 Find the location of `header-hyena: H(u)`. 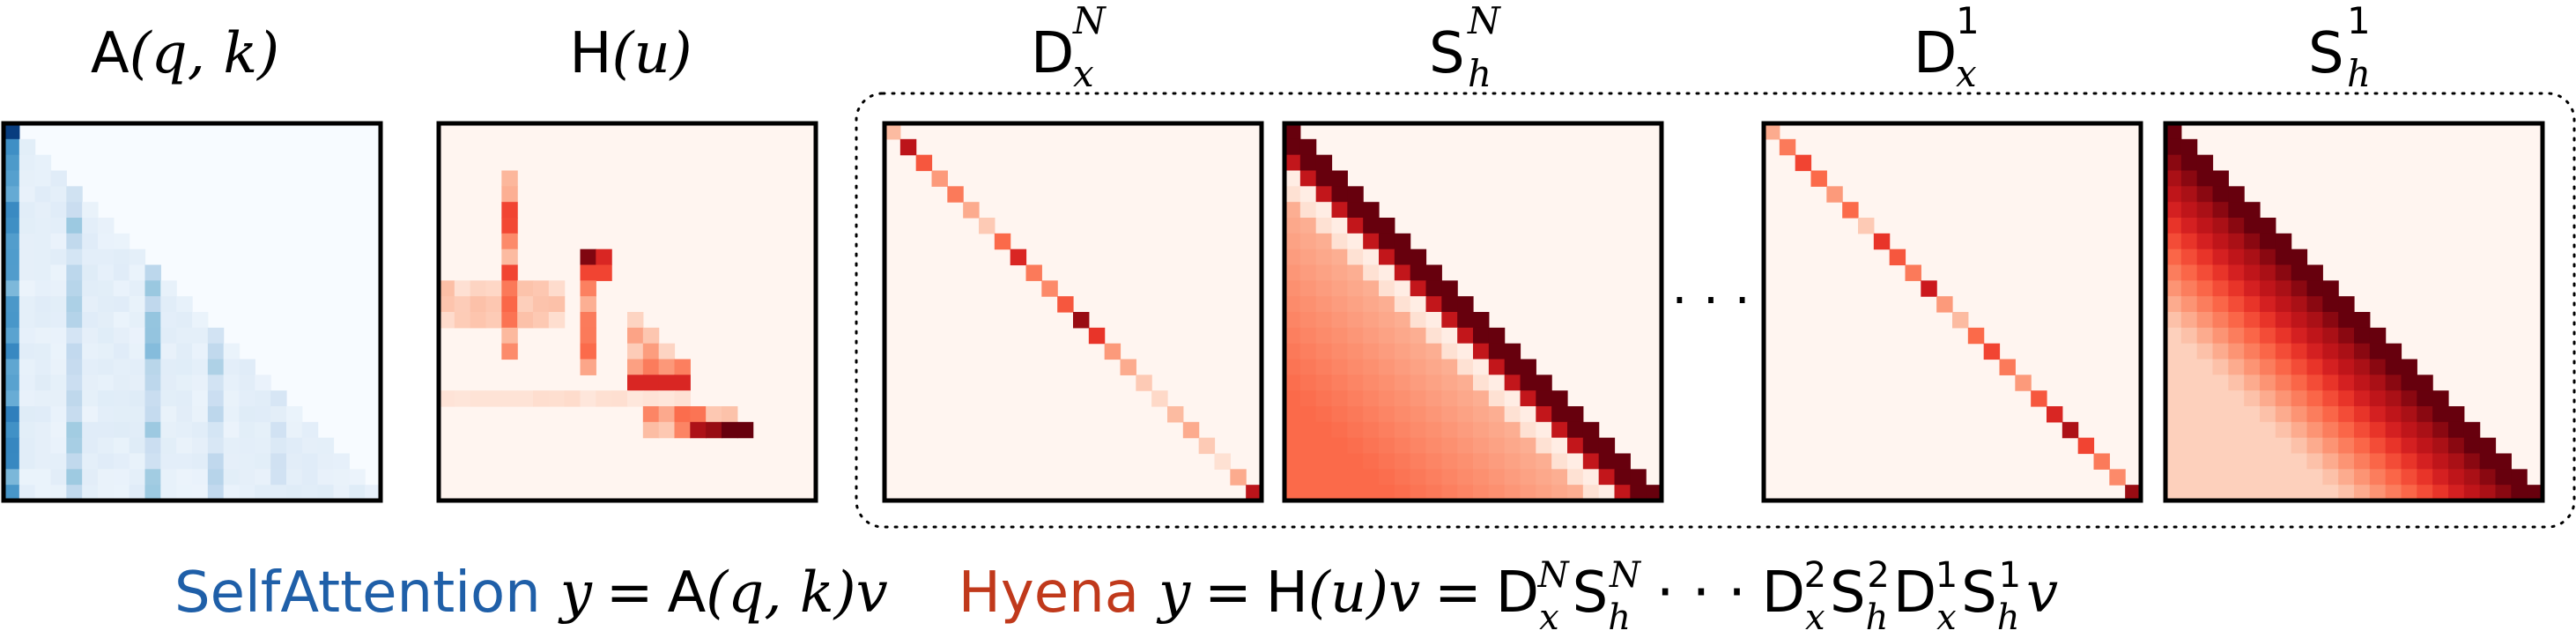

header-hyena: H(u) is located at coordinates (631, 53).